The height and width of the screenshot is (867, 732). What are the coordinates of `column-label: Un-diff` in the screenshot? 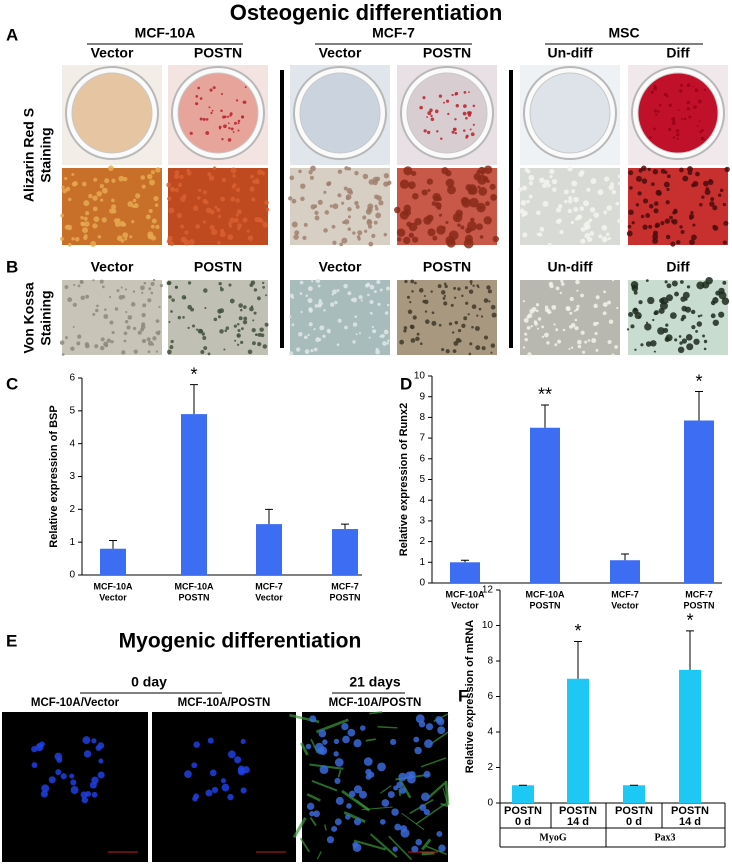 It's located at (569, 53).